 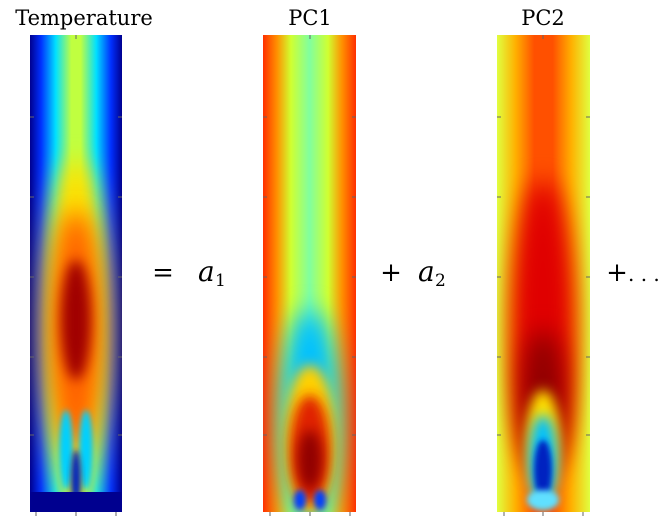 What do you see at coordinates (163, 273) in the screenshot?
I see `operator: =` at bounding box center [163, 273].